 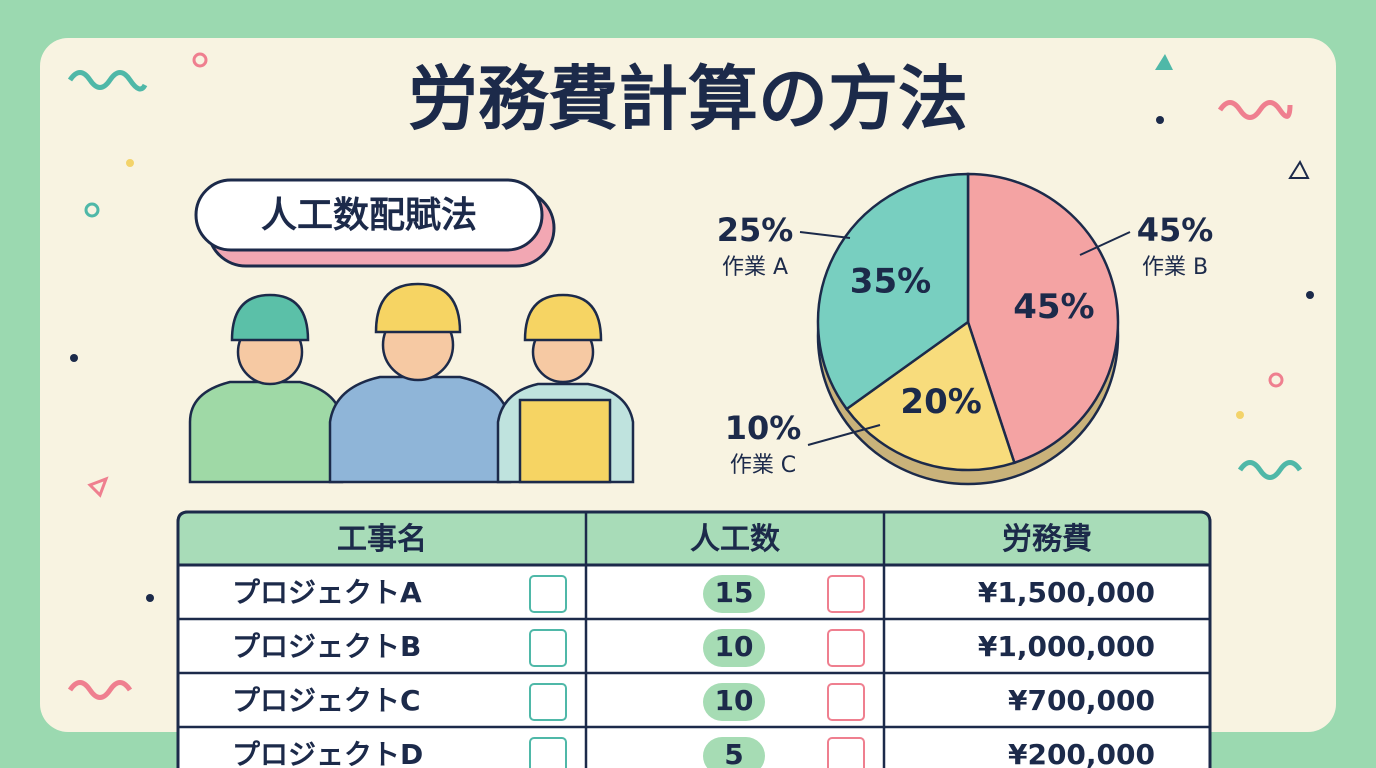 What do you see at coordinates (326, 646) in the screenshot?
I see `cell-name: プロジェクトB` at bounding box center [326, 646].